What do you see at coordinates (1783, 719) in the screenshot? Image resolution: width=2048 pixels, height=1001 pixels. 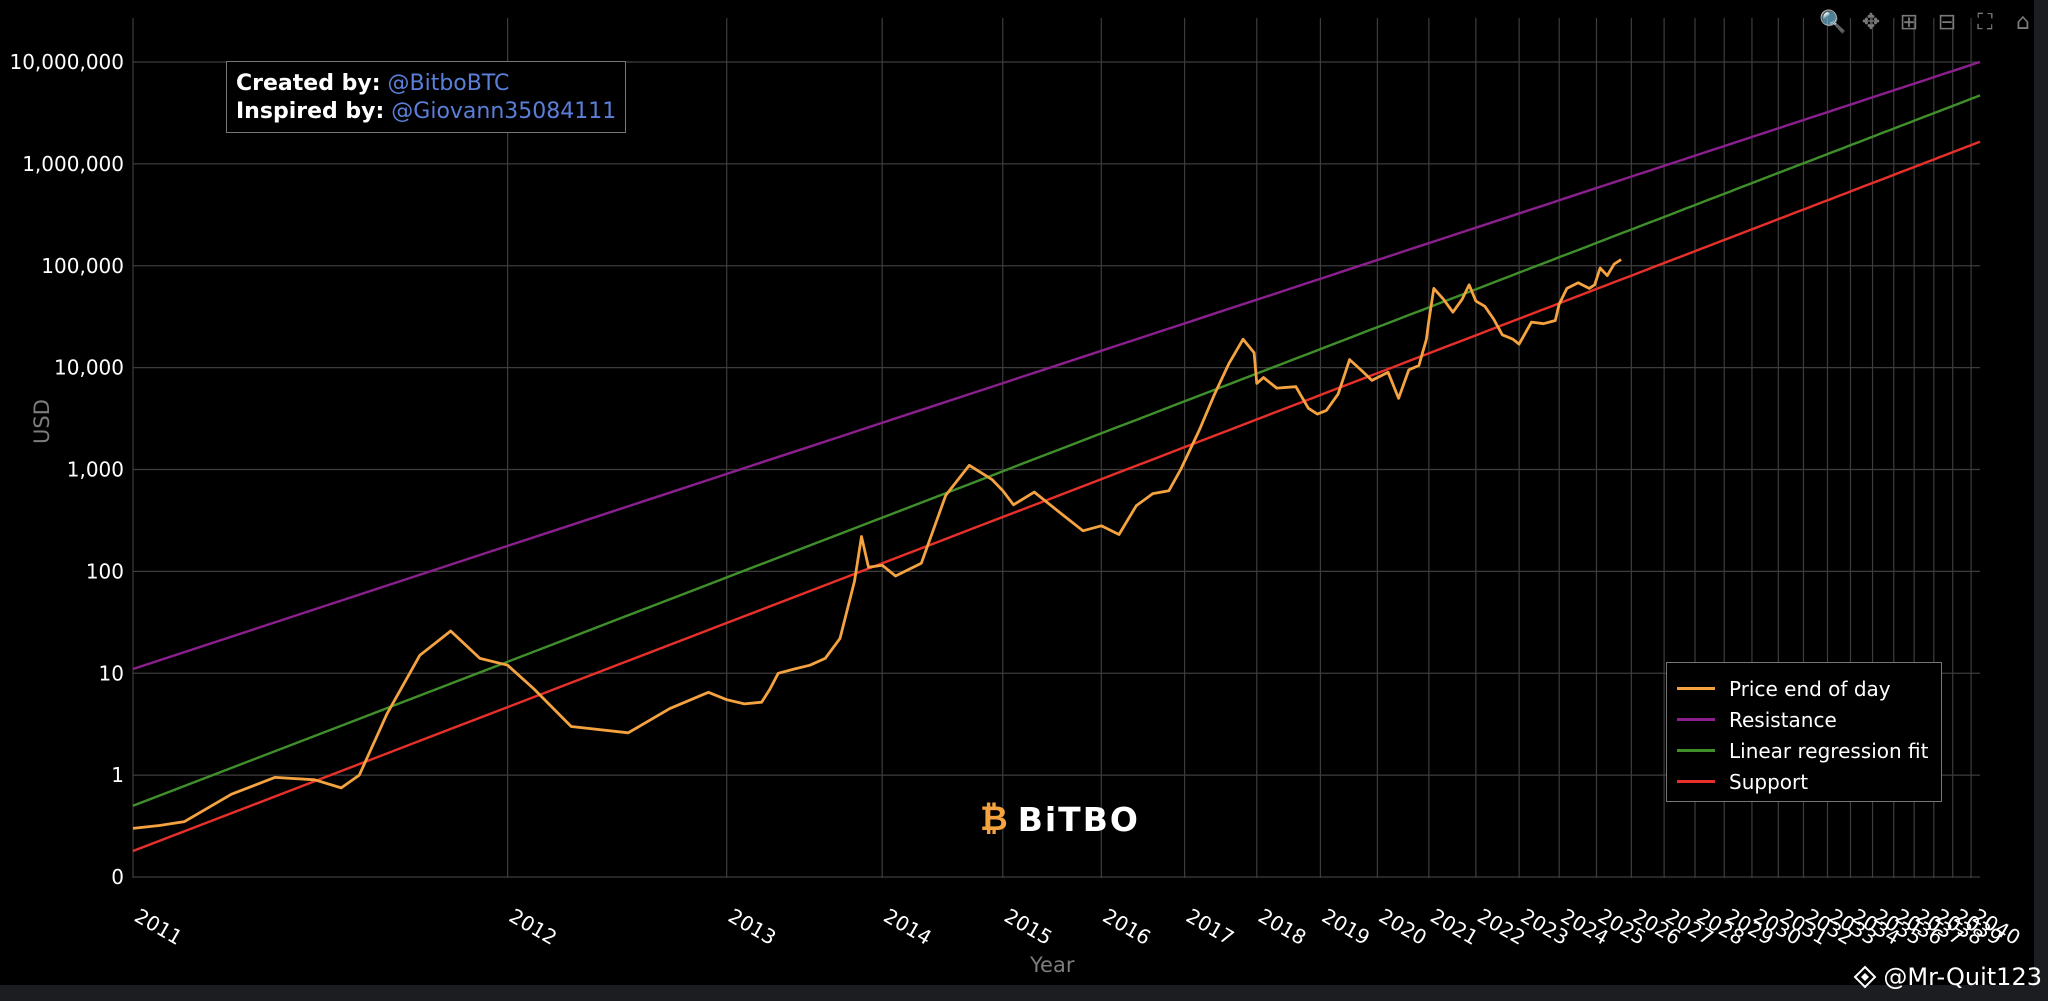 I see `legend-label: Resistance` at bounding box center [1783, 719].